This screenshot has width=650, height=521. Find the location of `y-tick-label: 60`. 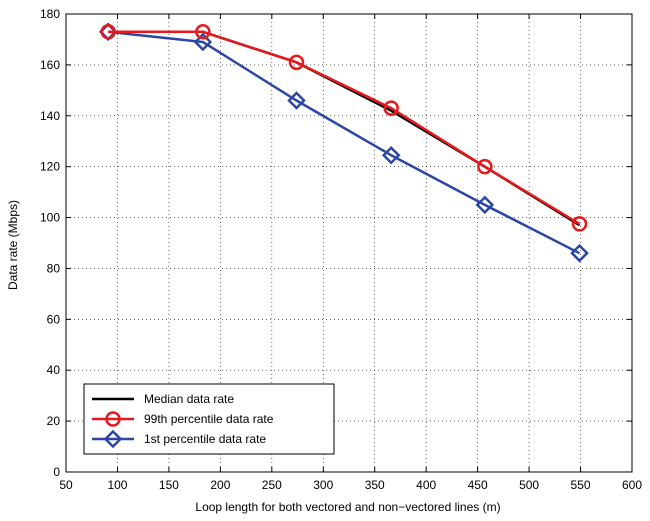

y-tick-label: 60 is located at coordinates (54, 319).